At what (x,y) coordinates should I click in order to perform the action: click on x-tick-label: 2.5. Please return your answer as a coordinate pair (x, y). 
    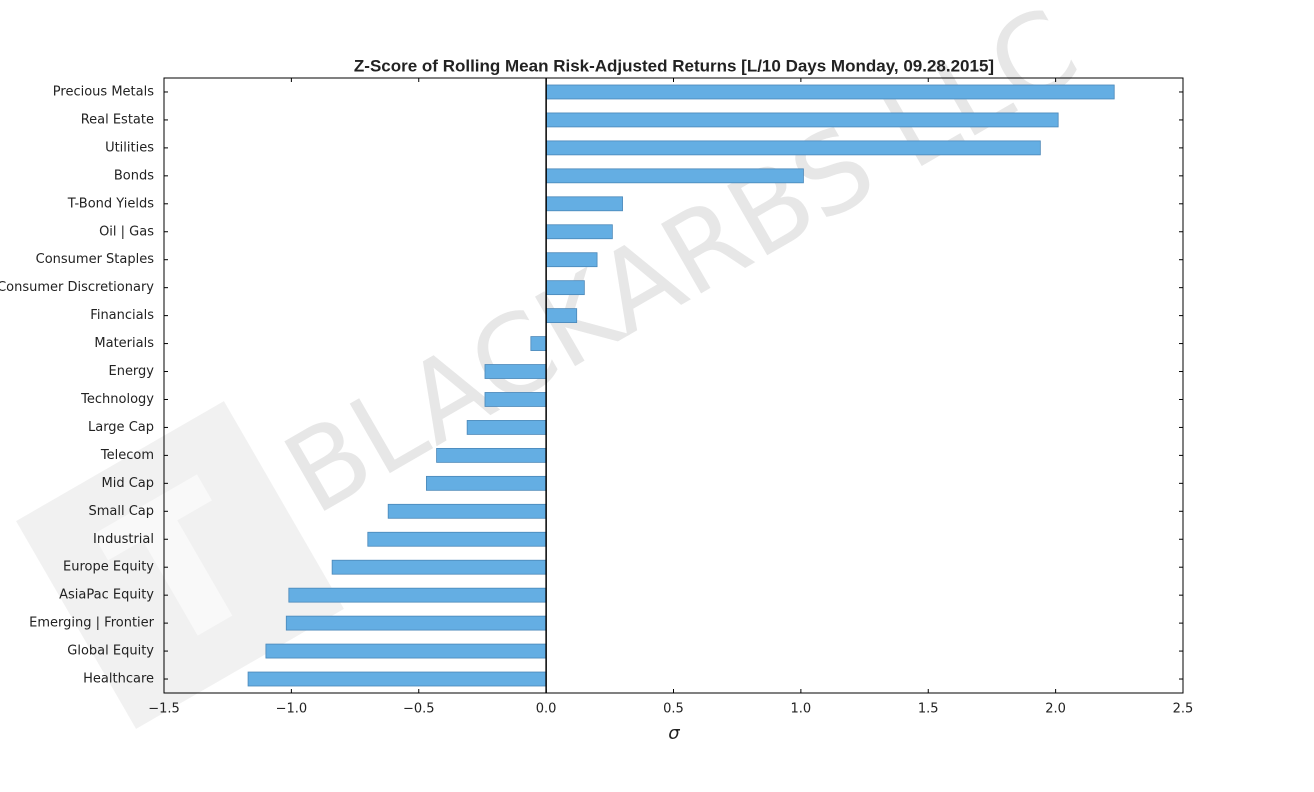
    Looking at the image, I should click on (1183, 709).